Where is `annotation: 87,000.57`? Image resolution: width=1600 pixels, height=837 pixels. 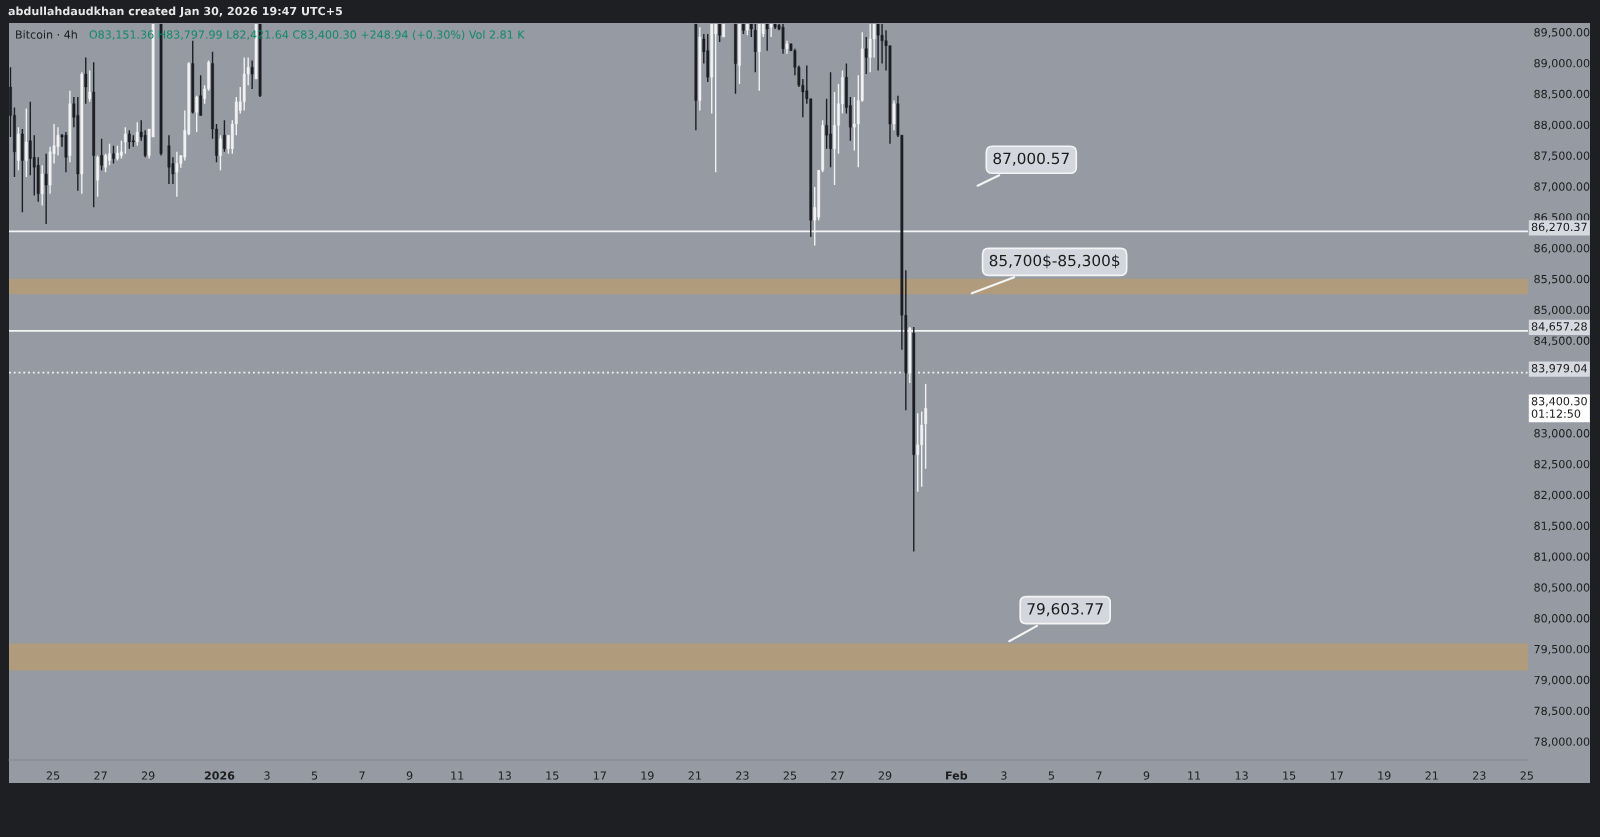 annotation: 87,000.57 is located at coordinates (1031, 159).